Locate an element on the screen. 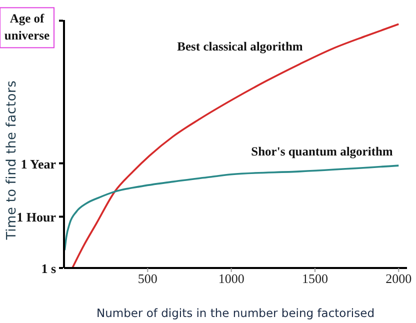 The height and width of the screenshot is (323, 416). x-tick-label: 500 is located at coordinates (148, 278).